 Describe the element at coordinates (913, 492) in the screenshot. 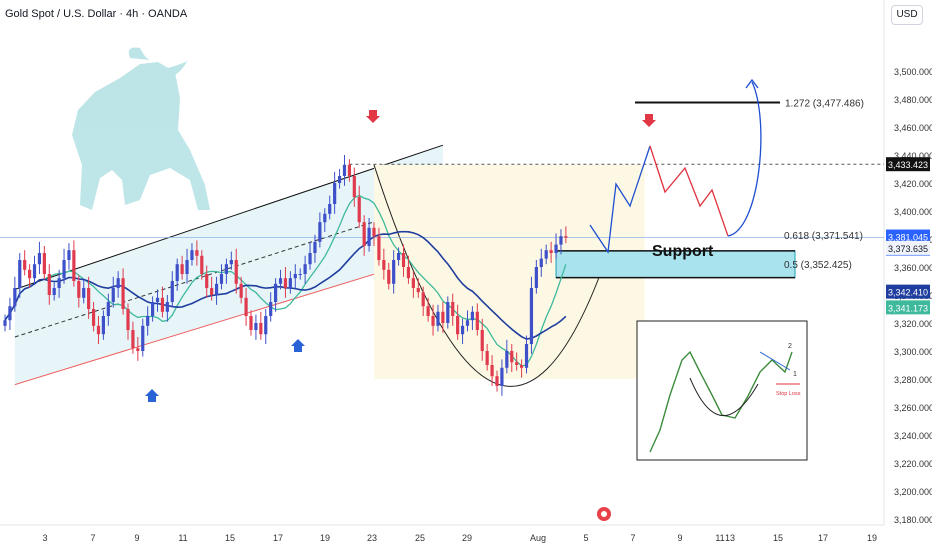

I see `y-tick-label: 3,200.000` at that location.